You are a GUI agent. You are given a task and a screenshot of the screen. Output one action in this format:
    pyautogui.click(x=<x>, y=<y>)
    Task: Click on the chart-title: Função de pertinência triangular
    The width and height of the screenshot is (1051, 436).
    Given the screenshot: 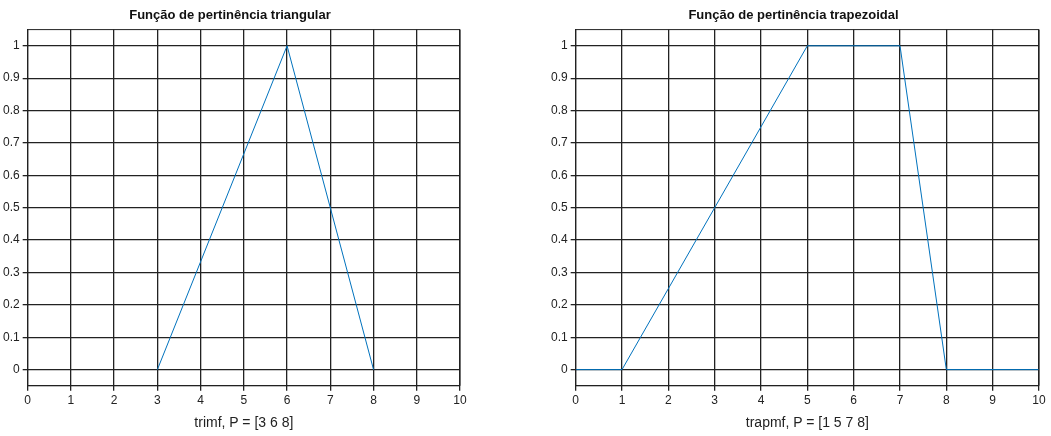 What is the action you would take?
    pyautogui.click(x=230, y=15)
    